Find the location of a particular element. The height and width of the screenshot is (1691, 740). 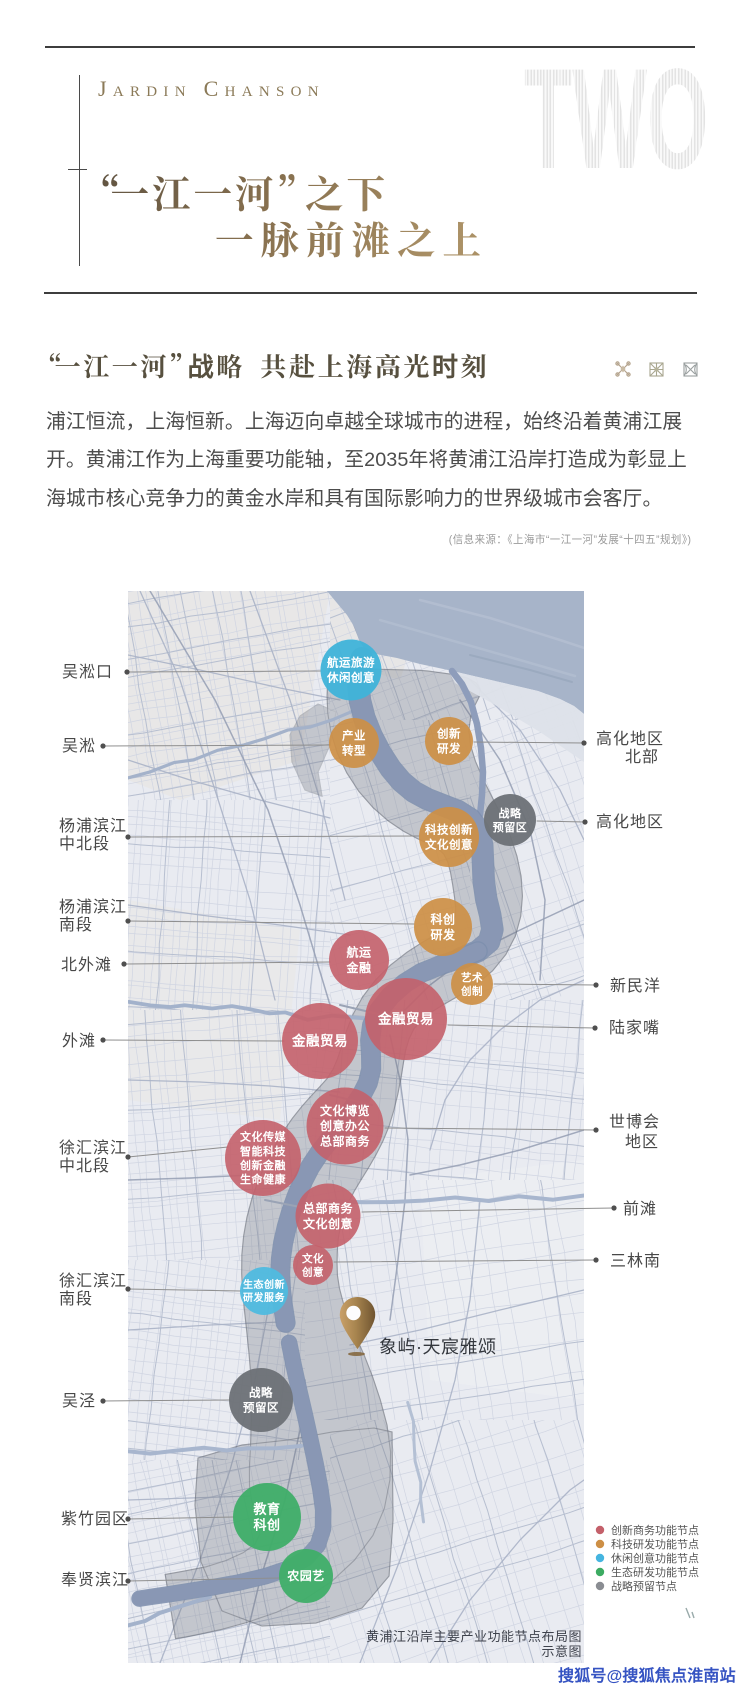

svg-text: 艺术 is located at coordinates (472, 977).